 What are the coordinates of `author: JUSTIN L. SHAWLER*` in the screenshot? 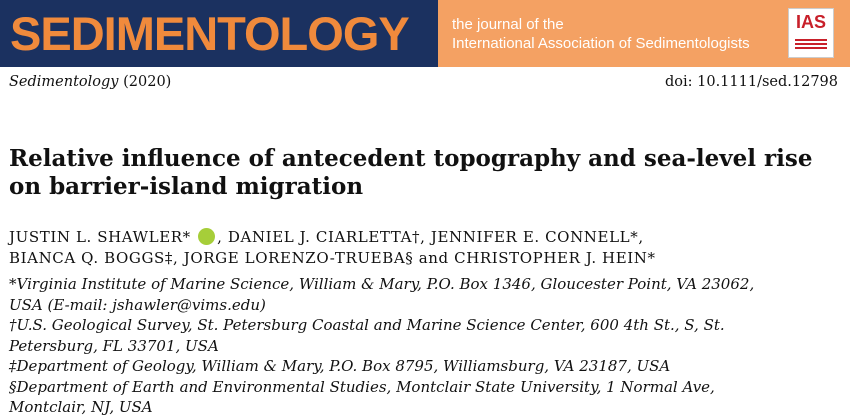 It's located at (100, 237).